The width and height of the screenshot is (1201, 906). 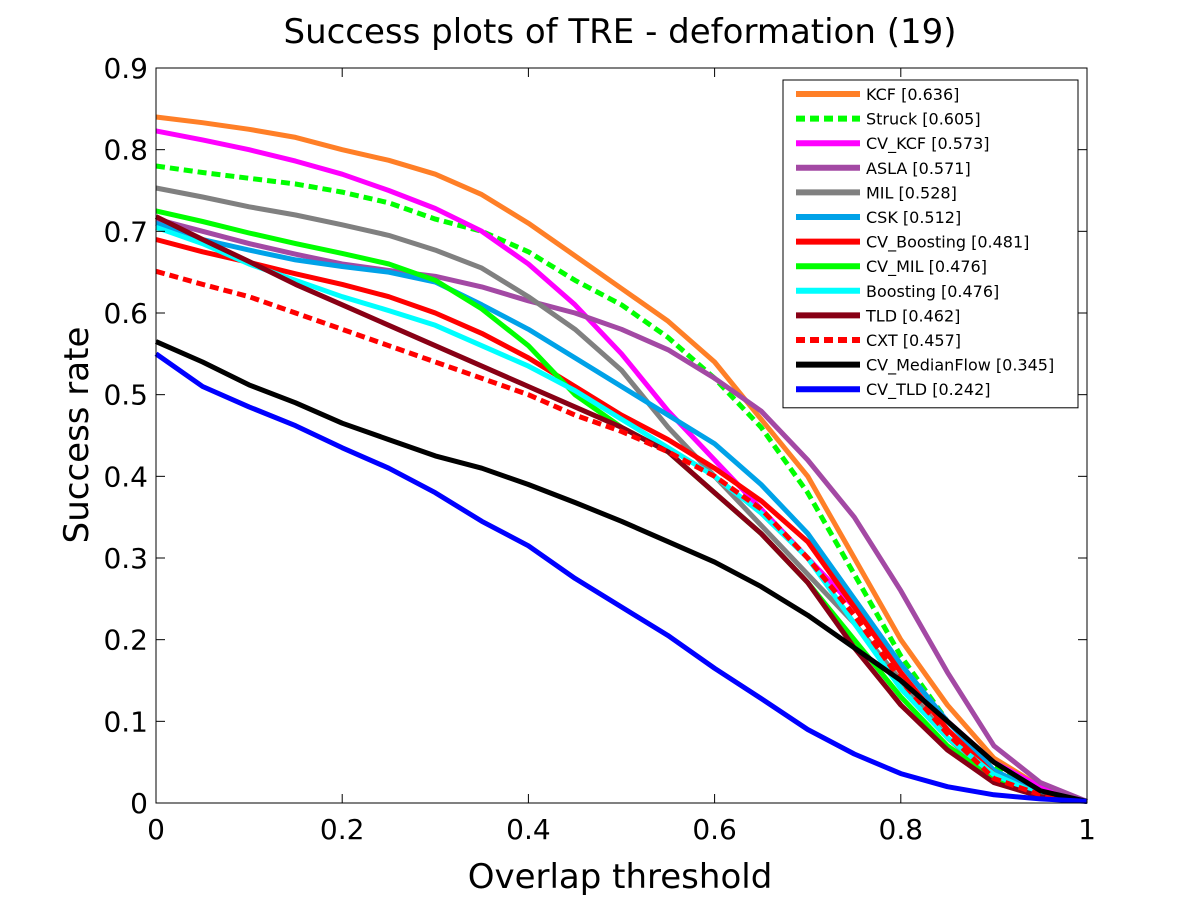 I want to click on x-tick-label: 0.8, so click(x=901, y=829).